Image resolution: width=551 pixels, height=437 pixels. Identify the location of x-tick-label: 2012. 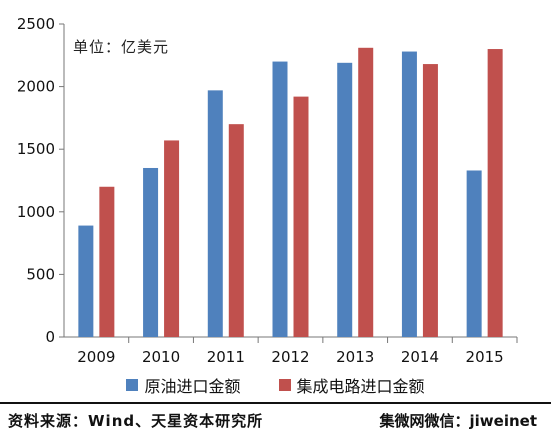
(290, 357).